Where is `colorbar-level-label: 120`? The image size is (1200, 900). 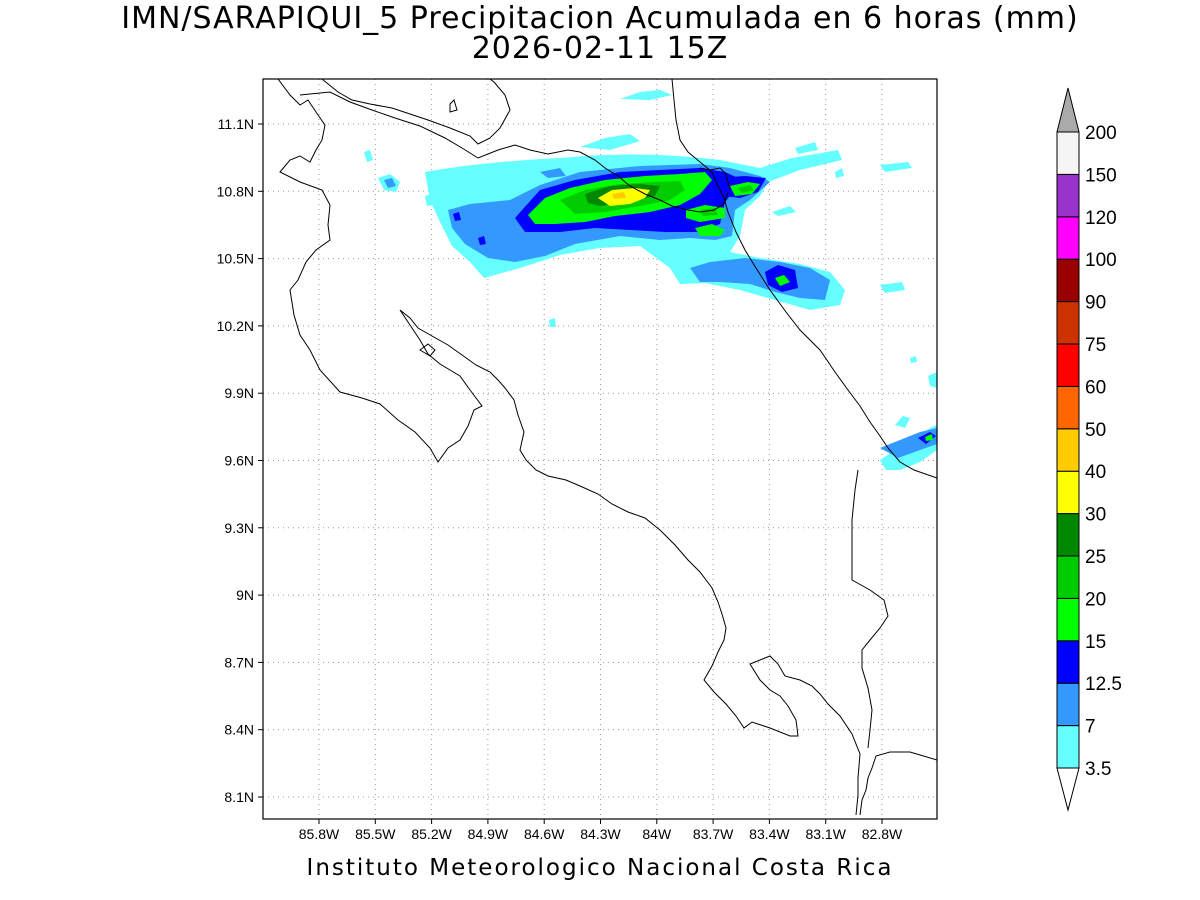
colorbar-level-label: 120 is located at coordinates (1101, 218).